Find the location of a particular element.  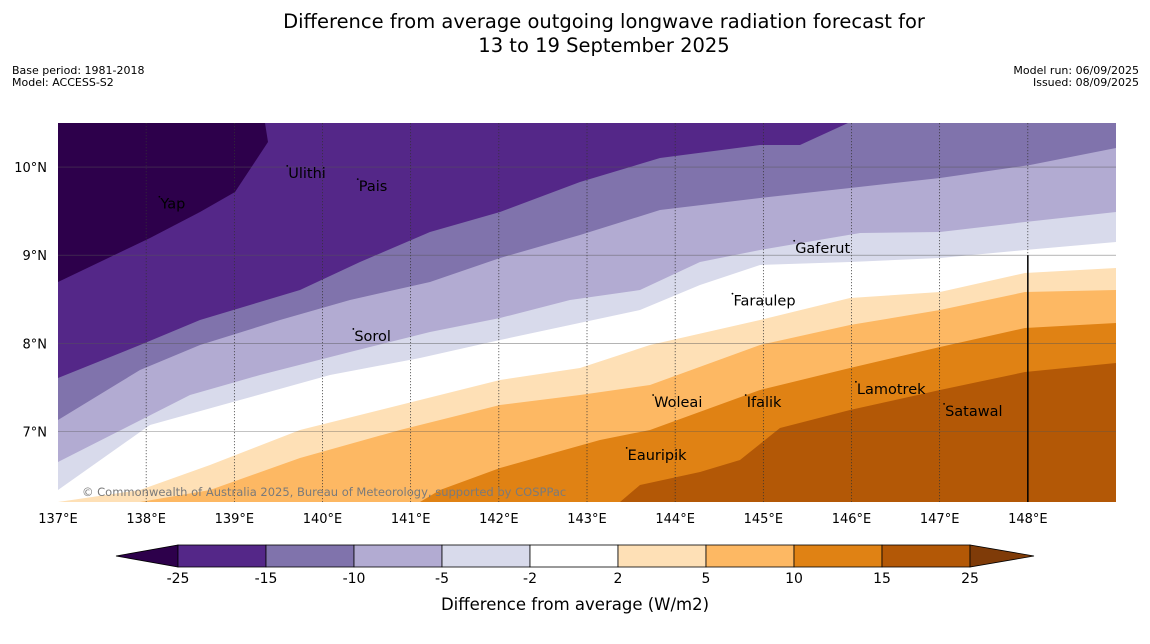

lon-tick-label: 143°E is located at coordinates (587, 519).